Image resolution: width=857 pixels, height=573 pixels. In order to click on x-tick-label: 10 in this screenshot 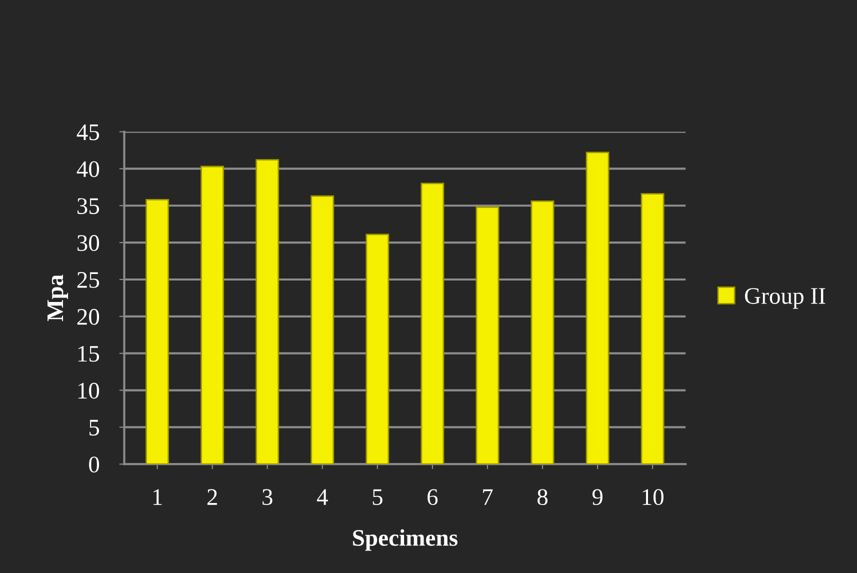, I will do `click(653, 497)`.